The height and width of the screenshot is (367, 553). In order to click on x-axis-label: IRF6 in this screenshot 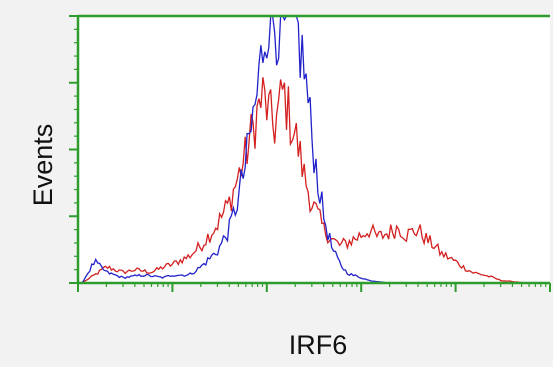, I will do `click(318, 345)`.